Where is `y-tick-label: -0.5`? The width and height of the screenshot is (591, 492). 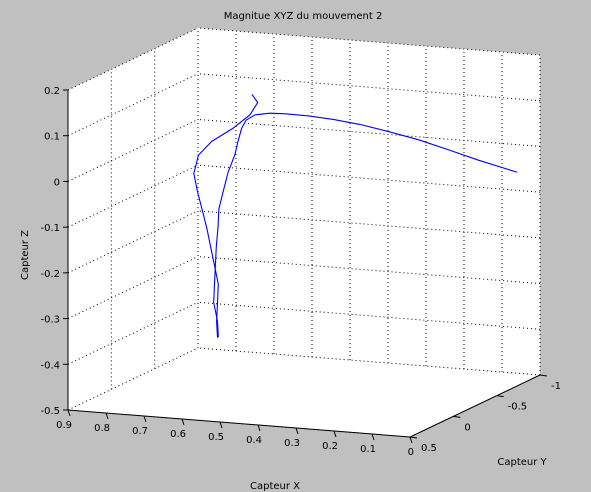 y-tick-label: -0.5 is located at coordinates (518, 407).